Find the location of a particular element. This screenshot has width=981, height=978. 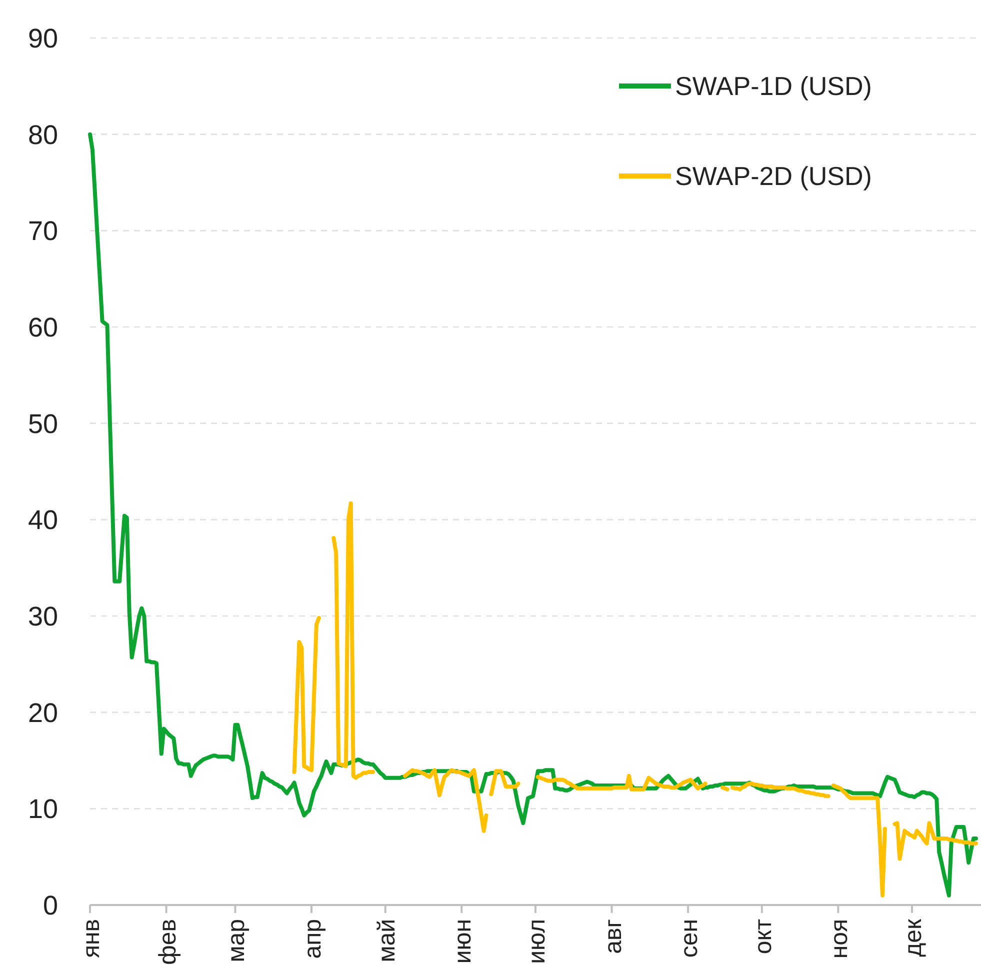

x-tick-label: фев is located at coordinates (168, 942).